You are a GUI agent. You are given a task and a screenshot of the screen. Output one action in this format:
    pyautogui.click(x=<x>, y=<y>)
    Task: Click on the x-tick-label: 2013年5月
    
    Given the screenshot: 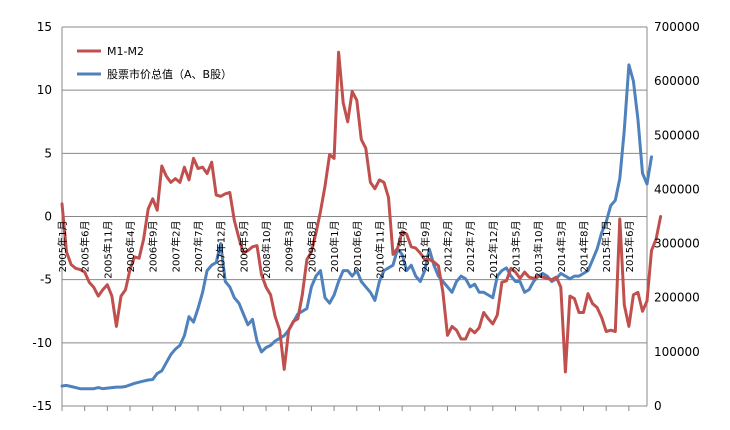 What is the action you would take?
    pyautogui.click(x=515, y=247)
    